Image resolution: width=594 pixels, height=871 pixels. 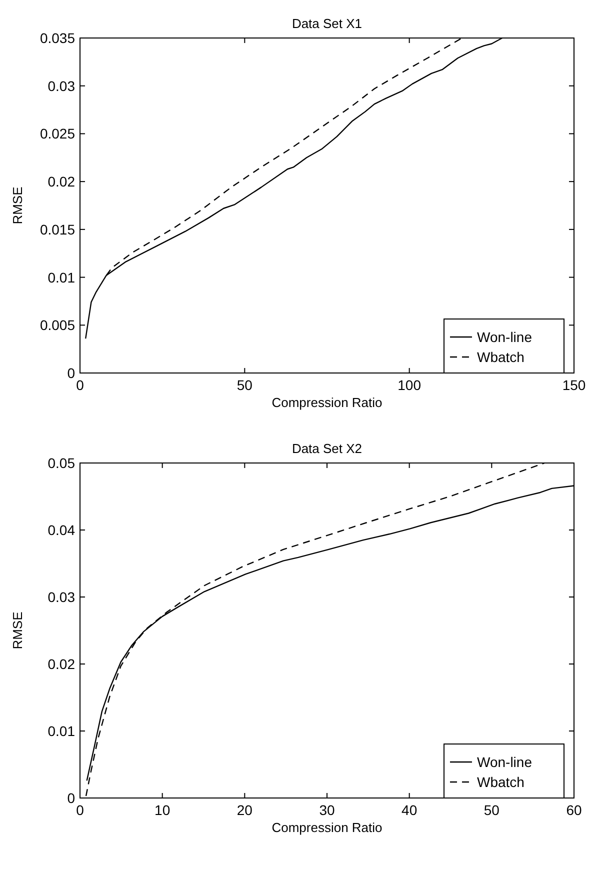 What do you see at coordinates (62, 530) in the screenshot?
I see `y-tick-label: 0.04` at bounding box center [62, 530].